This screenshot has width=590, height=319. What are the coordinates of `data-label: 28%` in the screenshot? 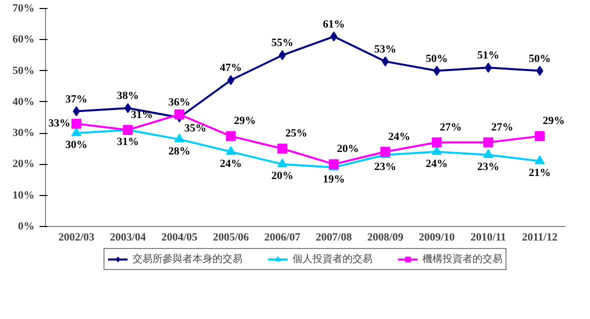 It's located at (179, 151).